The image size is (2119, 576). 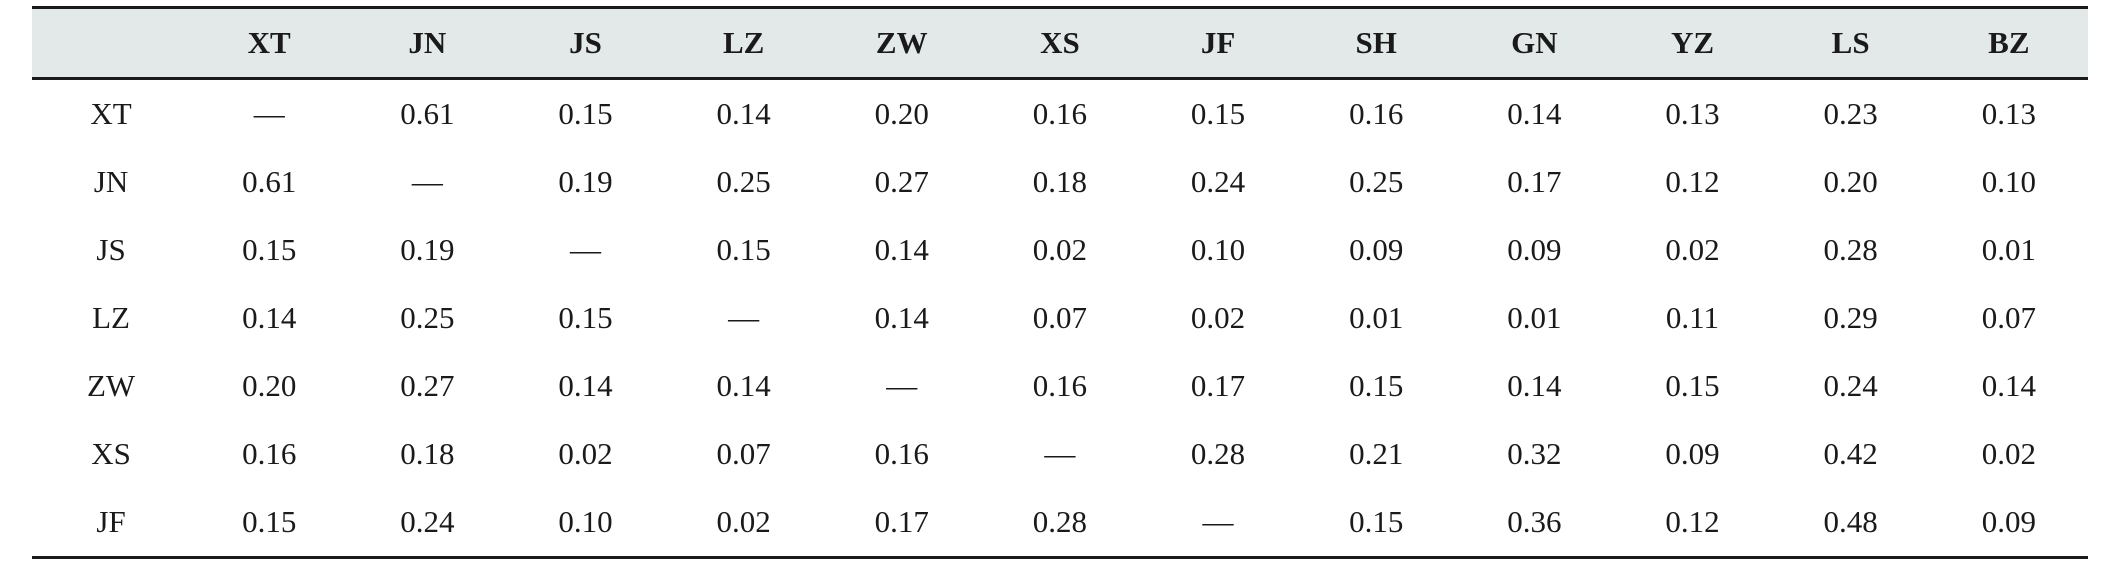 I want to click on table-cell: 0.19, so click(x=427, y=249).